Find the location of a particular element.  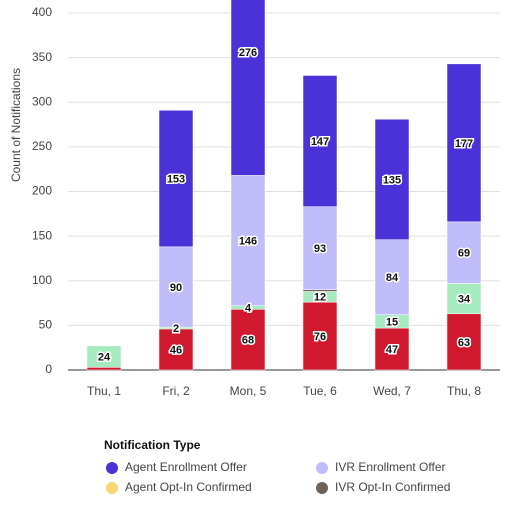

data-label: 276 is located at coordinates (248, 53).